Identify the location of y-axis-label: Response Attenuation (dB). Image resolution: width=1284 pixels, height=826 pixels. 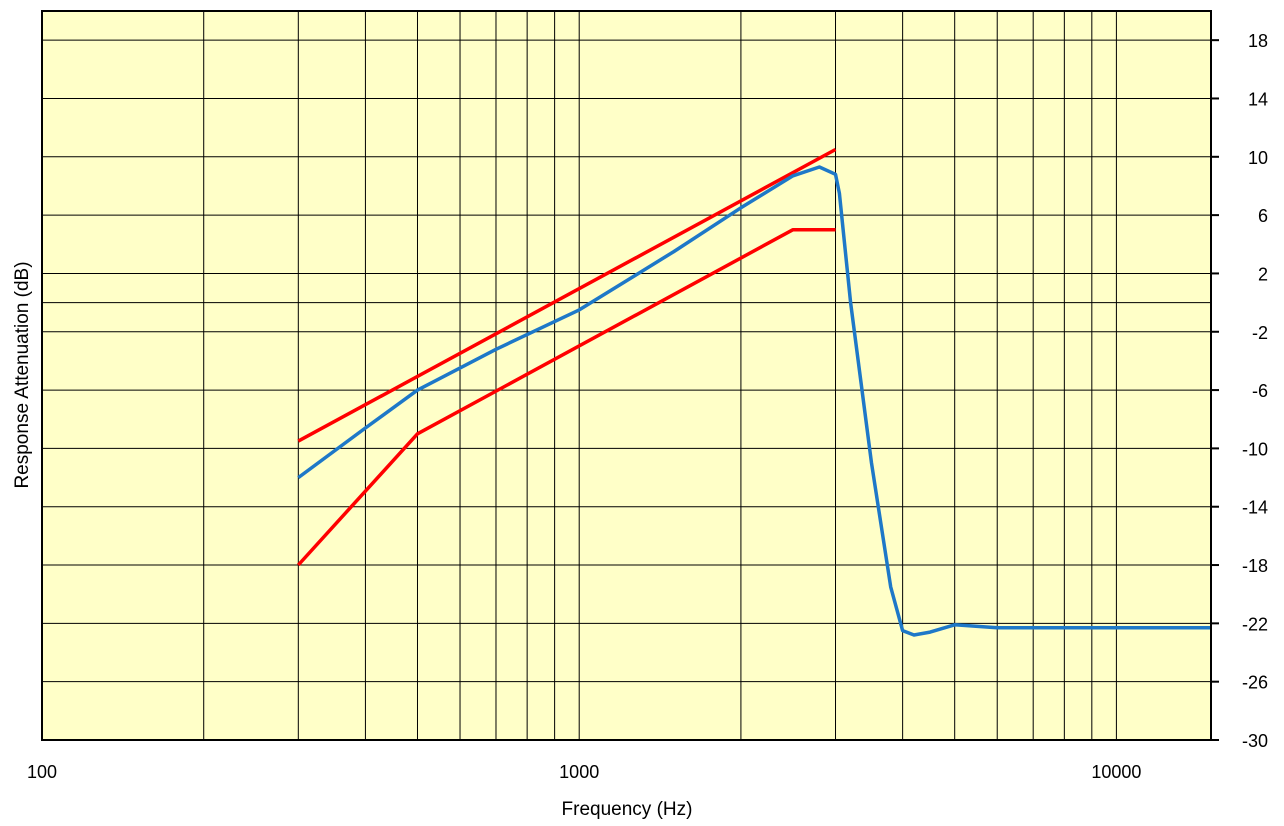
(22, 374).